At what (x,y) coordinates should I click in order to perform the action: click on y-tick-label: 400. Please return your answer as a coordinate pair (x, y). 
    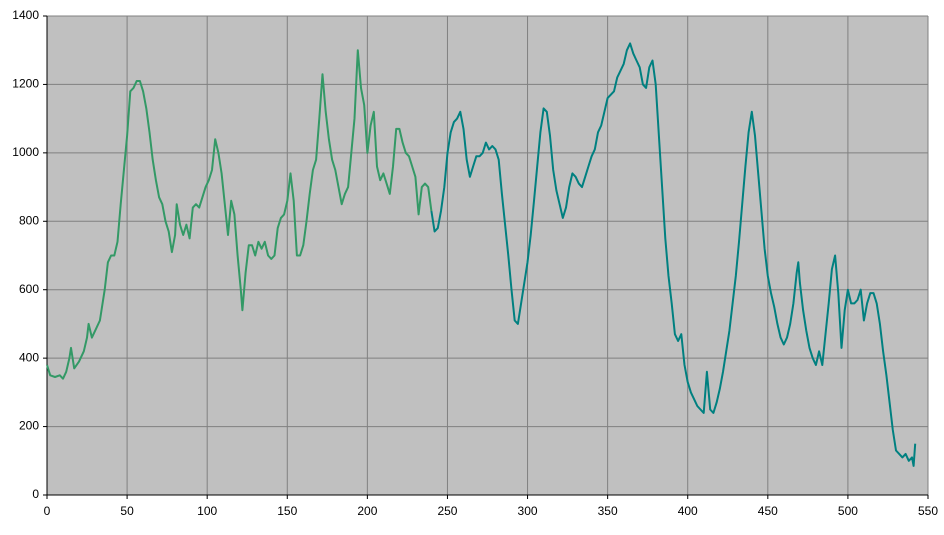
    Looking at the image, I should click on (29, 357).